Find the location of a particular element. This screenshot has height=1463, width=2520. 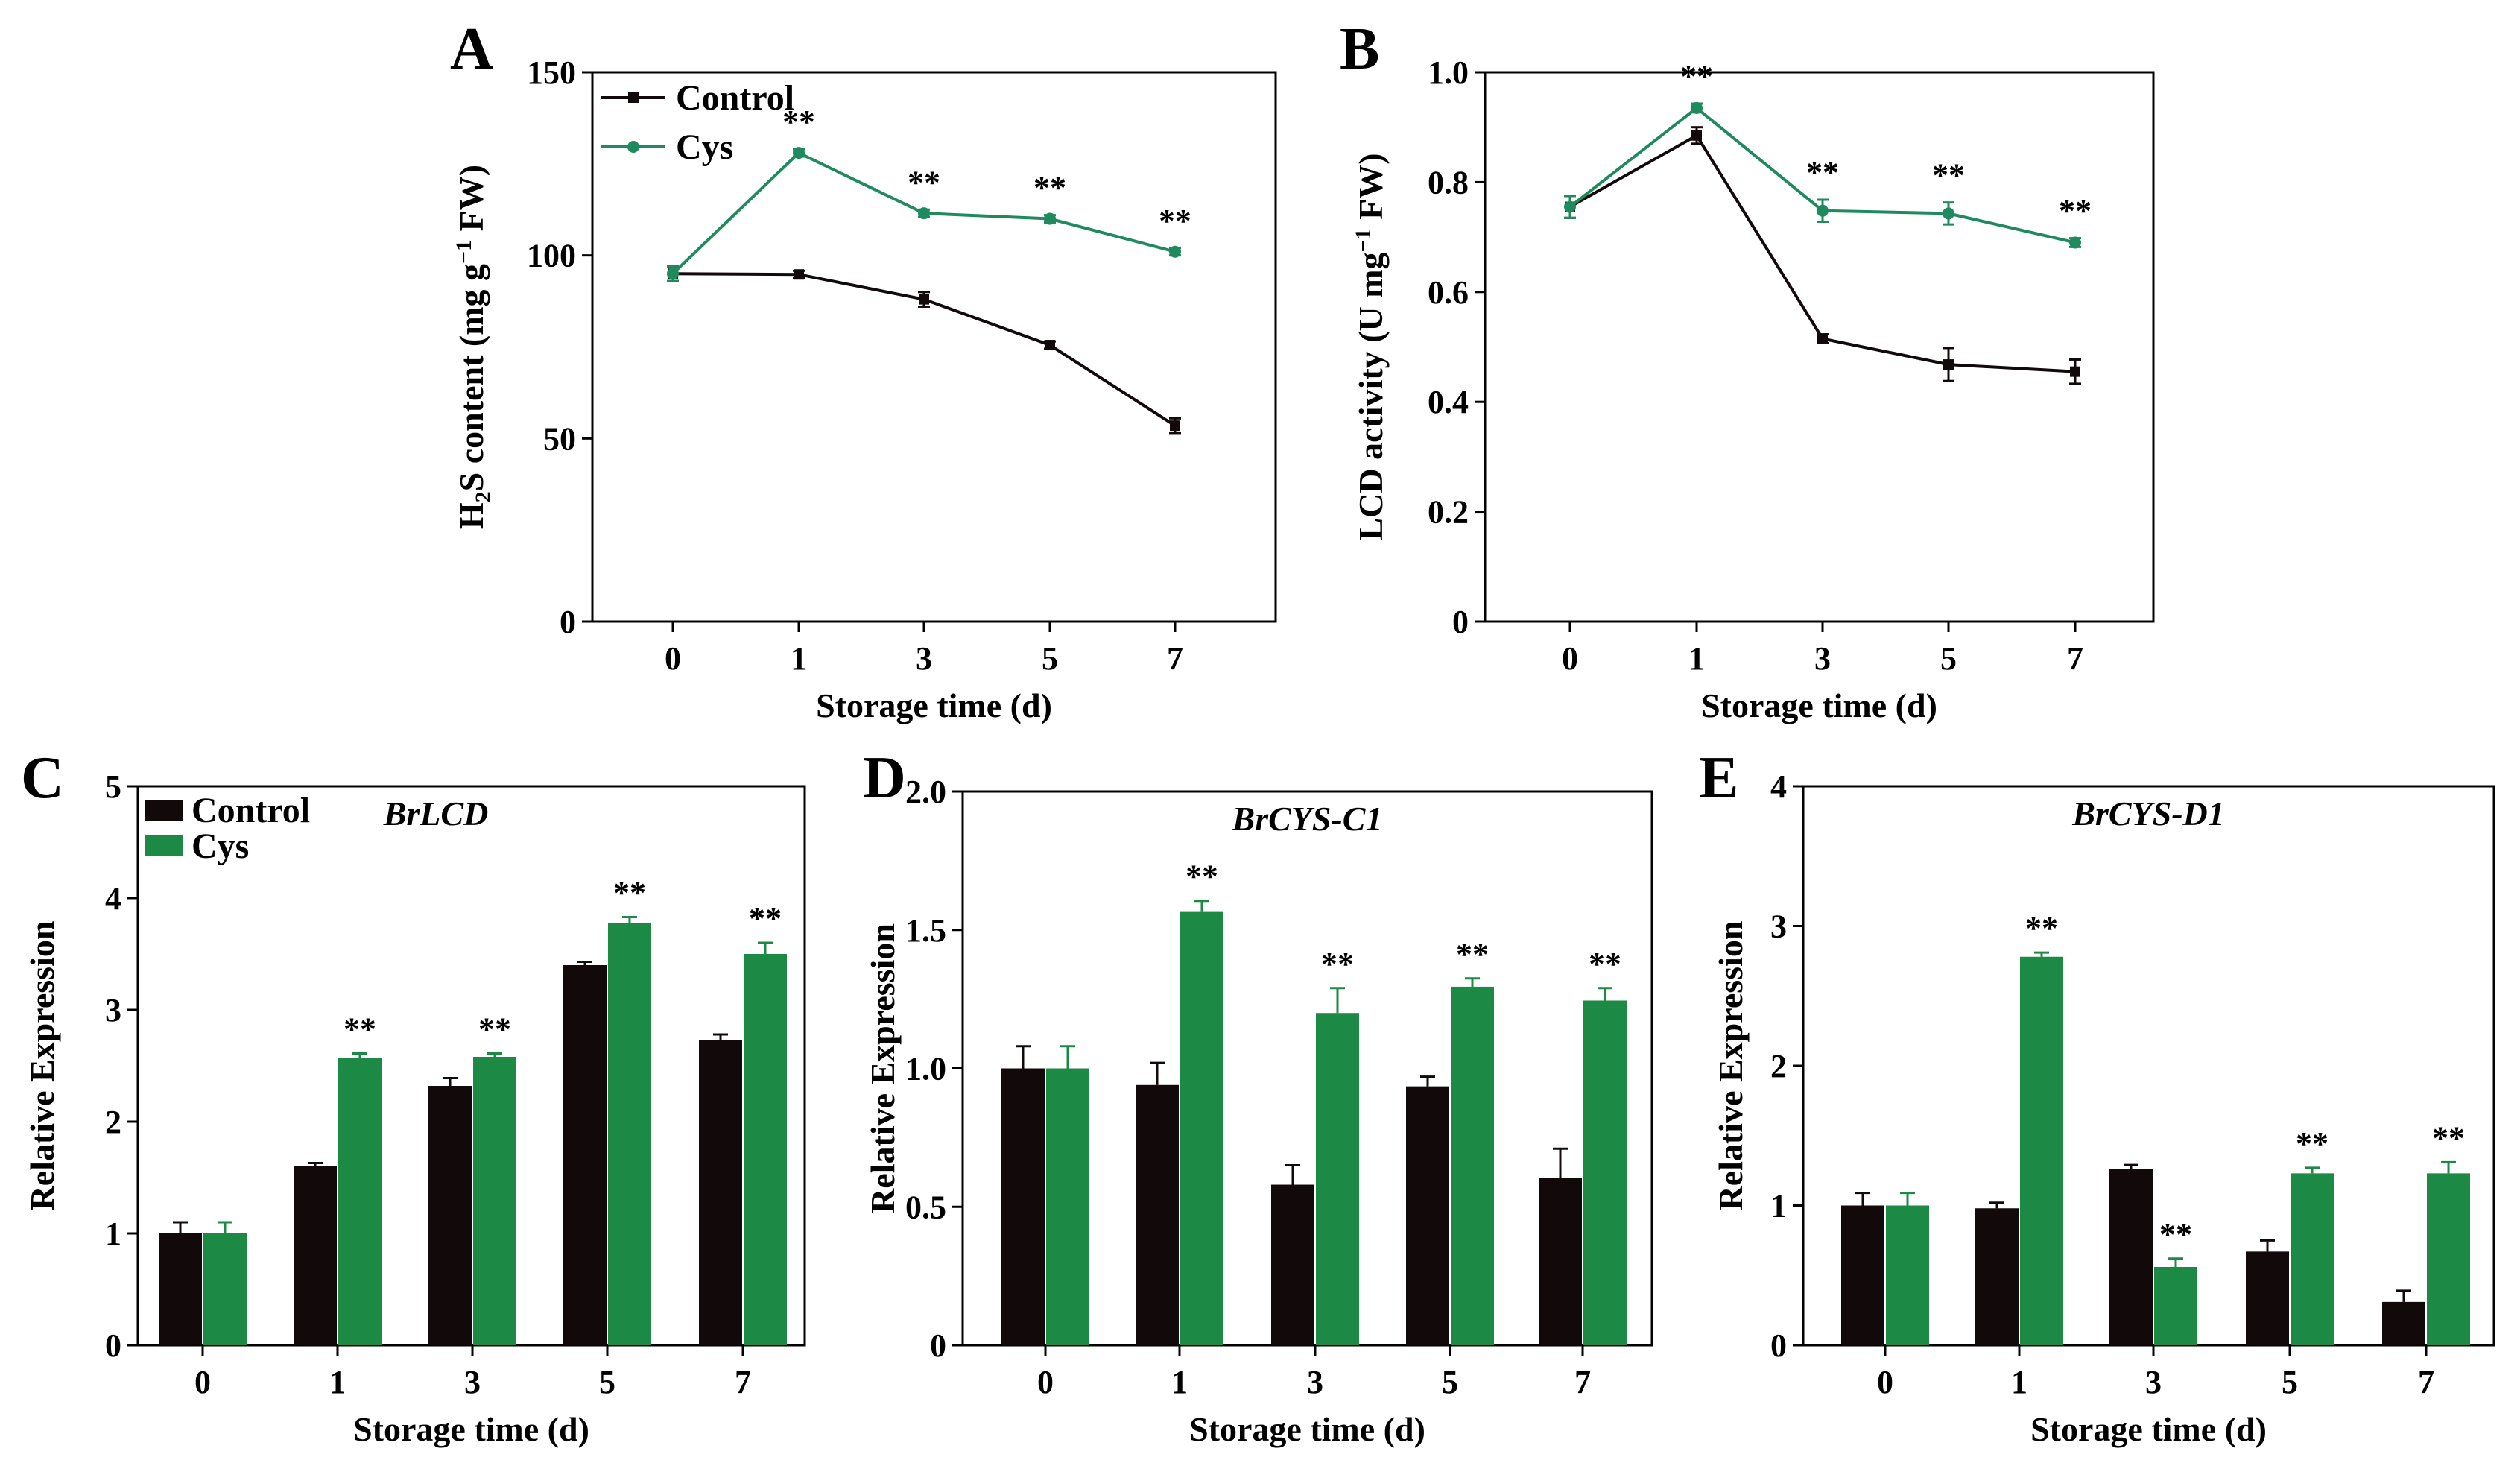

y-tick-label: 2.0 is located at coordinates (925, 792).